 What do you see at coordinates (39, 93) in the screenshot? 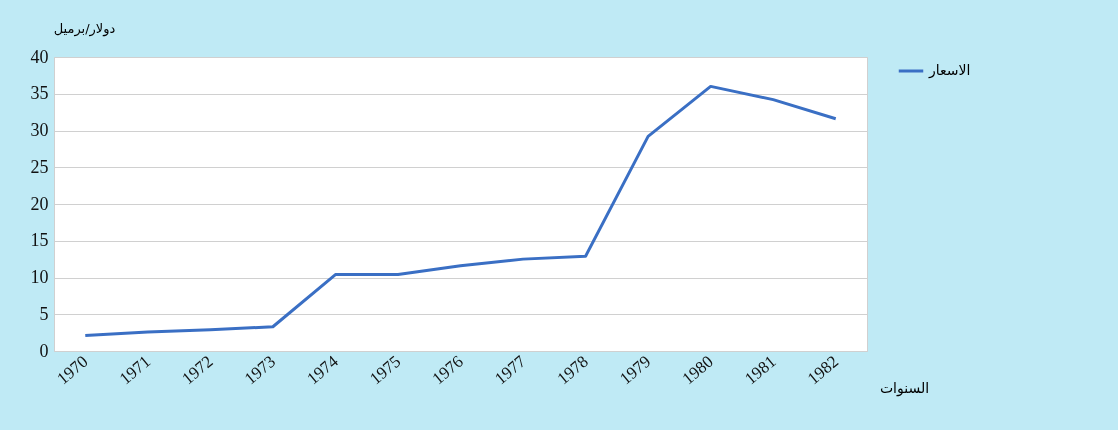
I see `y-tick-label: 35` at bounding box center [39, 93].